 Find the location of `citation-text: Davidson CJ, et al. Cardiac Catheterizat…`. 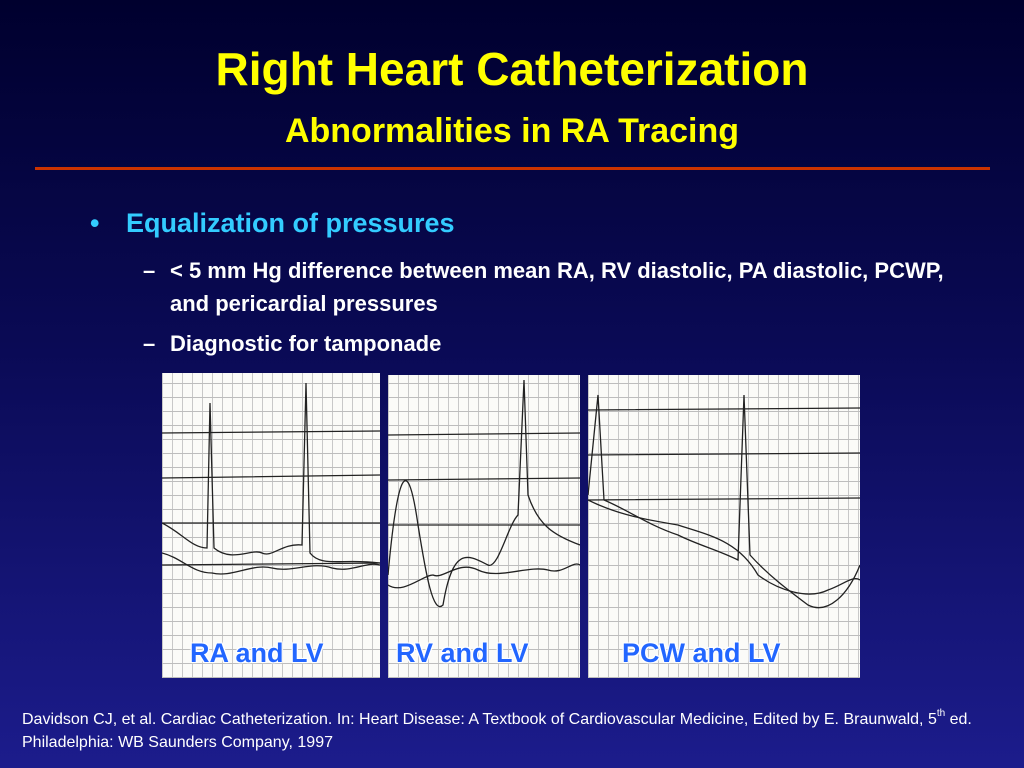

citation-text: Davidson CJ, et al. Cardiac Catheterizat… is located at coordinates (479, 719).